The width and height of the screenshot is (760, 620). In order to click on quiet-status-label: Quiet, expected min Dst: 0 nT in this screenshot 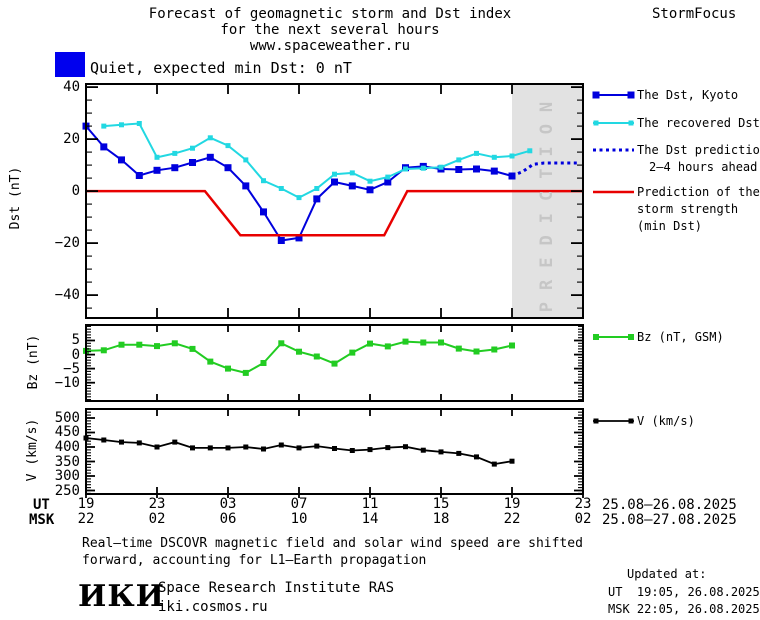, I will do `click(221, 68)`.